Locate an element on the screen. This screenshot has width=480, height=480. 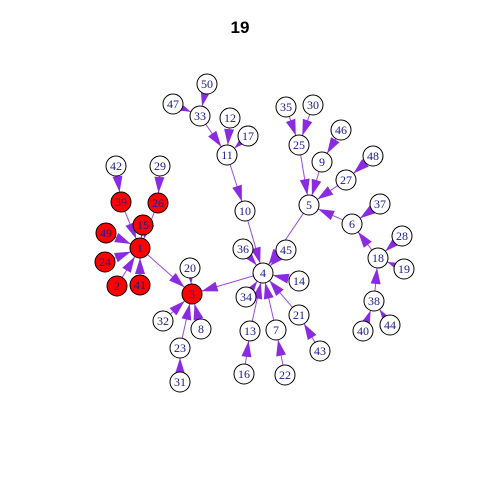
node-label: 17 is located at coordinates (248, 136).